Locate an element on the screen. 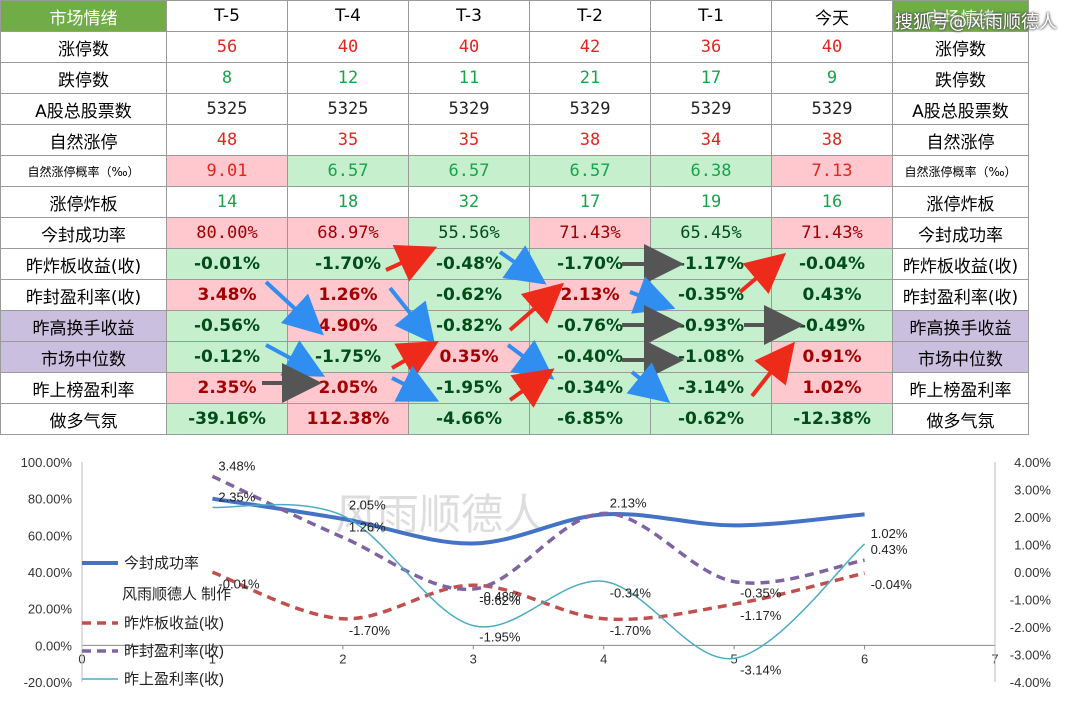  row-label-right: 今封成功率 is located at coordinates (960, 233).